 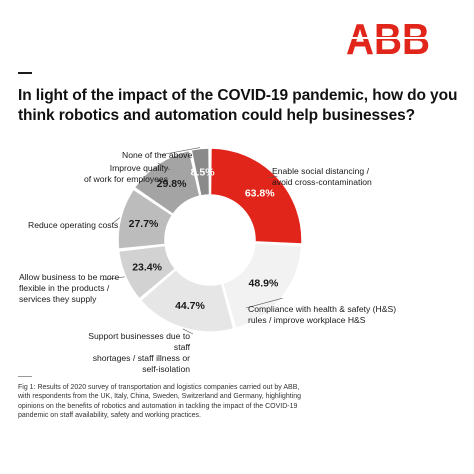 I want to click on value-label-quality-of-work: 29.8%, so click(x=172, y=184).